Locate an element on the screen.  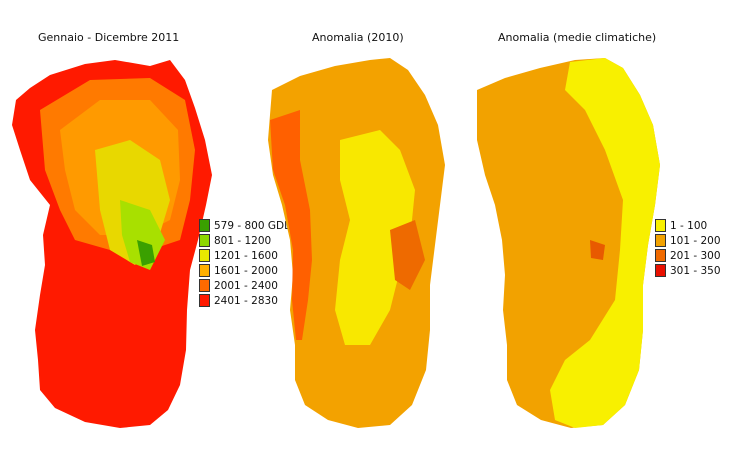
legend-item: 101 - 200 is located at coordinates (688, 240).